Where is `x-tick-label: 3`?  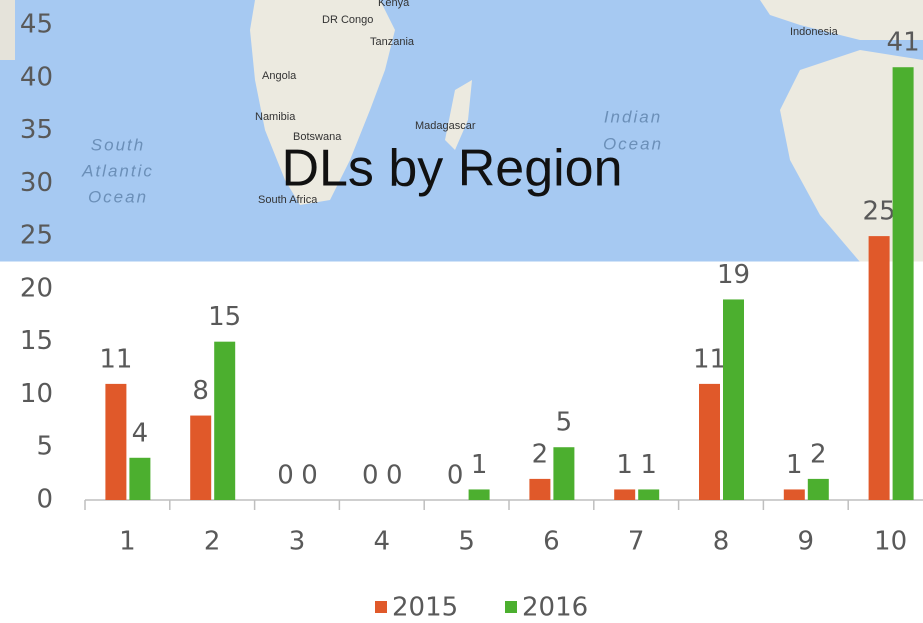
x-tick-label: 3 is located at coordinates (297, 542).